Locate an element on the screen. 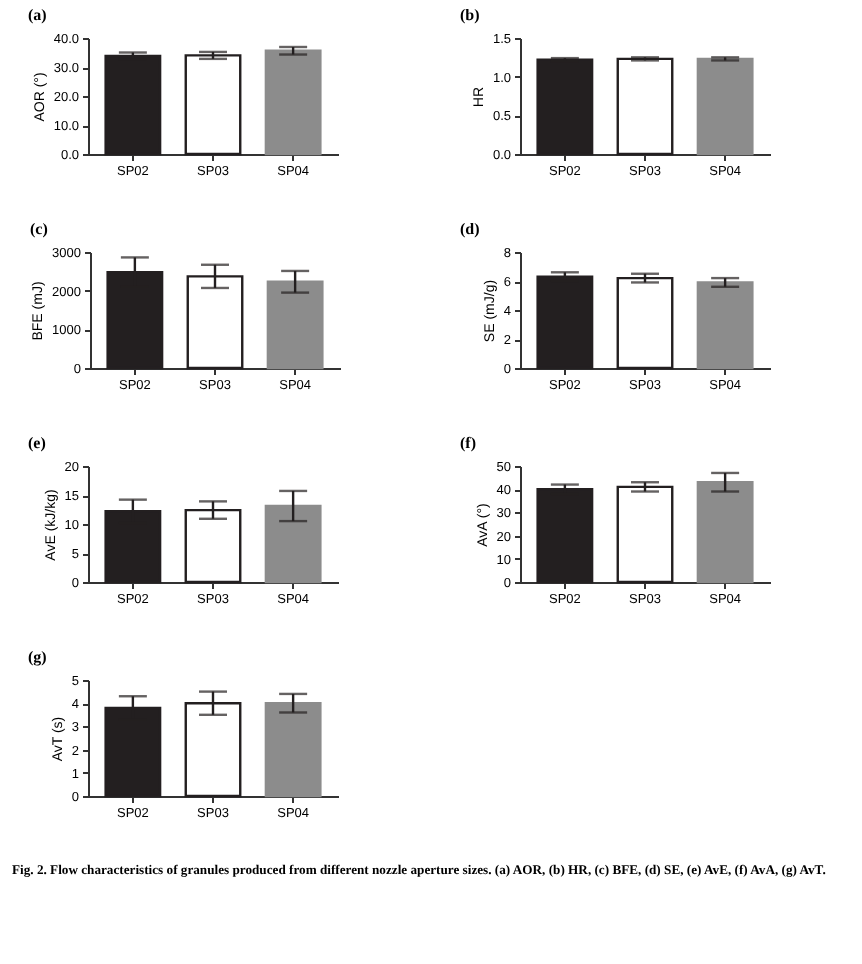  chart-title: (d) is located at coordinates (470, 229).